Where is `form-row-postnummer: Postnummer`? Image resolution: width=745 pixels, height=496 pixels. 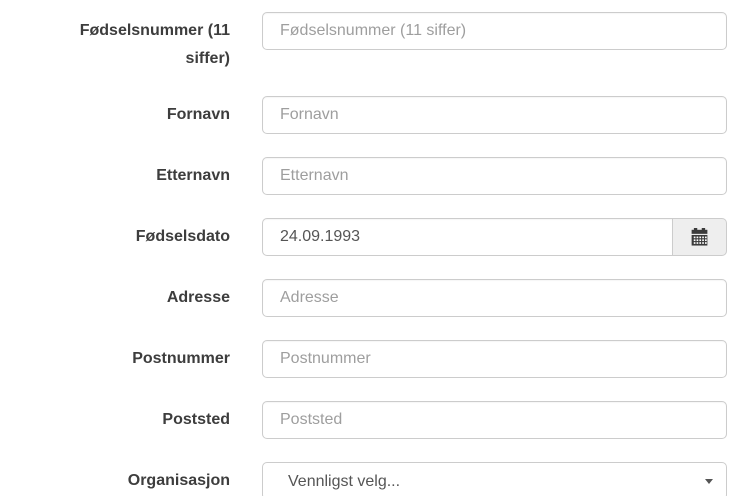 form-row-postnummer: Postnummer is located at coordinates (372, 359).